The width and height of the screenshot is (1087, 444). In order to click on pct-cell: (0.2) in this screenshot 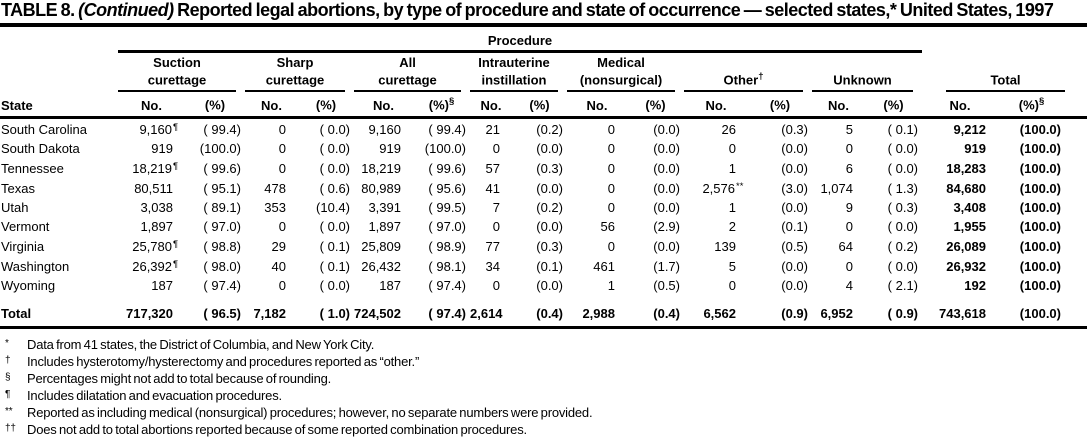, I will do `click(549, 207)`.